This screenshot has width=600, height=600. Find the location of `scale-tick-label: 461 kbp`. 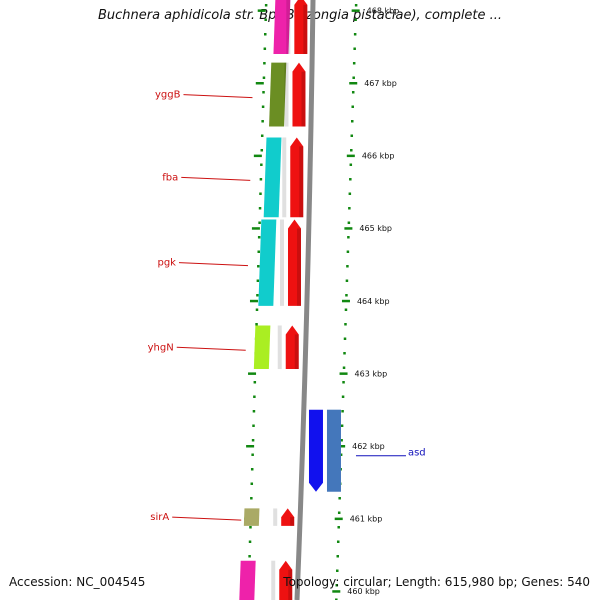

scale-tick-label: 461 kbp is located at coordinates (366, 519).